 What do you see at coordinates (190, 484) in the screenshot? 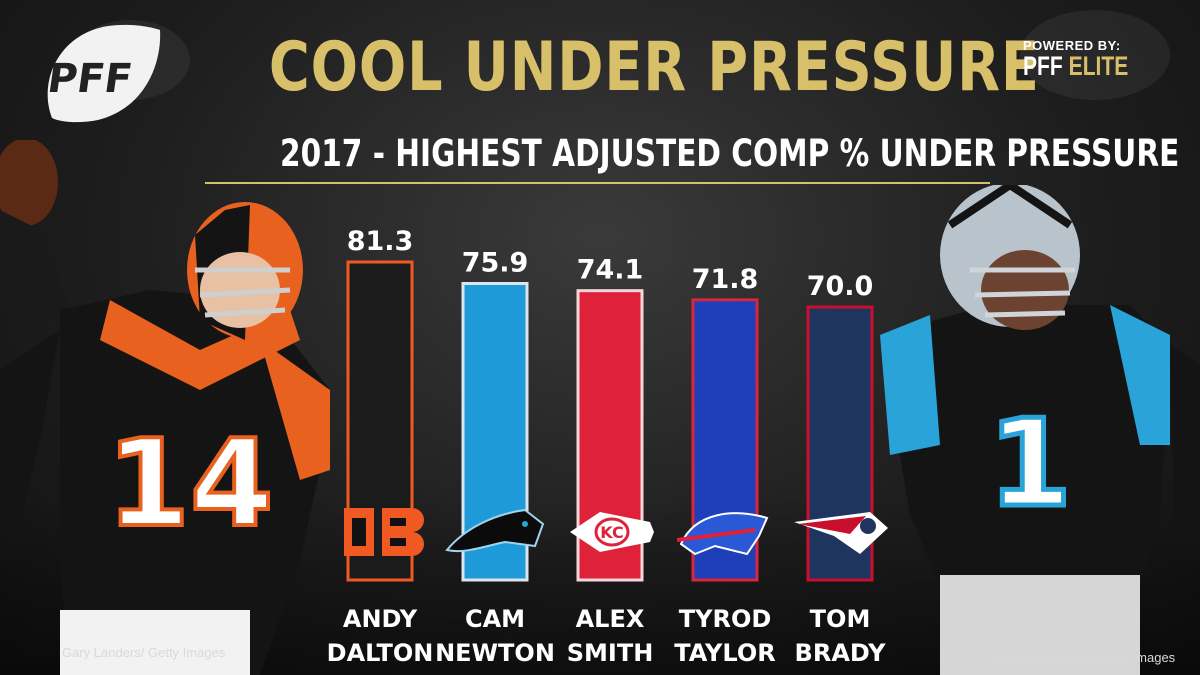
I see `player-left-number: 14` at bounding box center [190, 484].